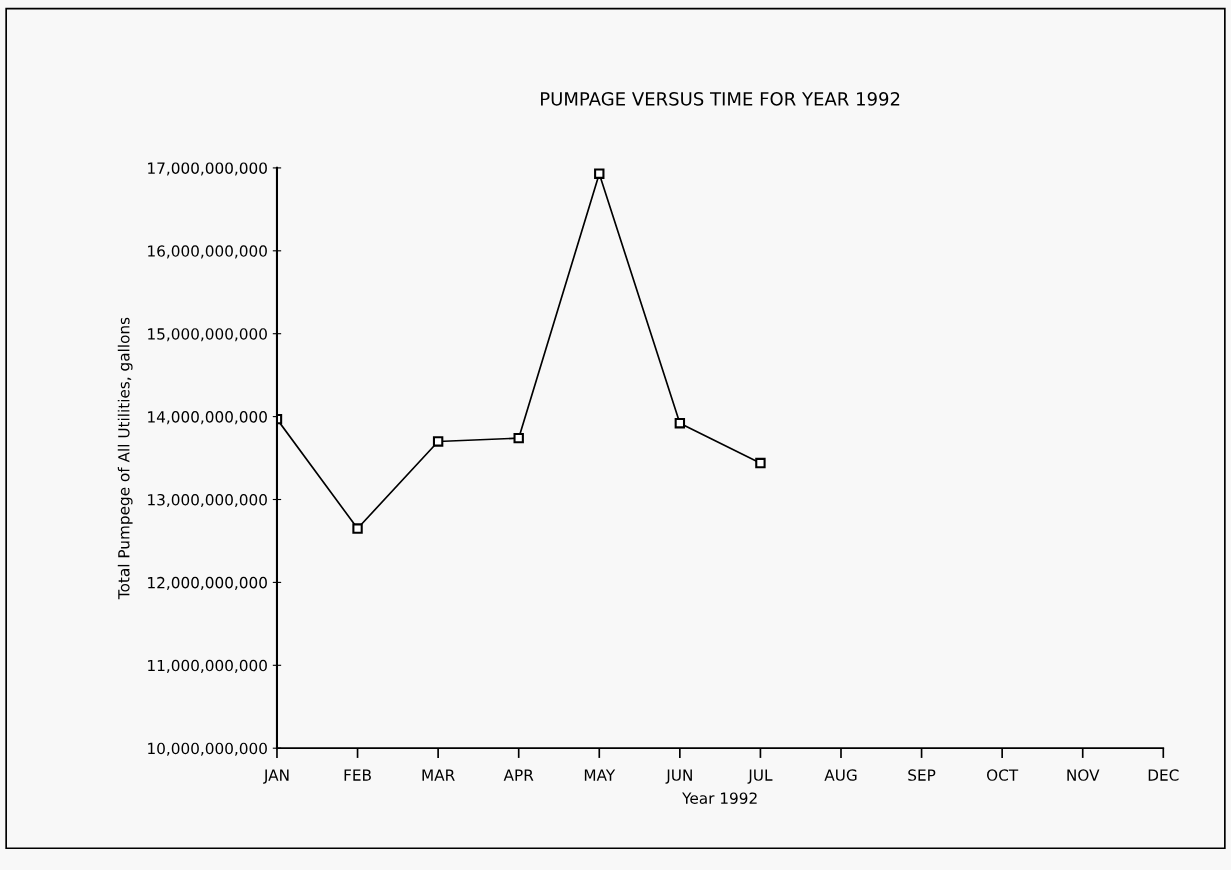 The width and height of the screenshot is (1231, 870). Describe the element at coordinates (207, 666) in the screenshot. I see `y-tick-label: 11,000,000,000` at that location.